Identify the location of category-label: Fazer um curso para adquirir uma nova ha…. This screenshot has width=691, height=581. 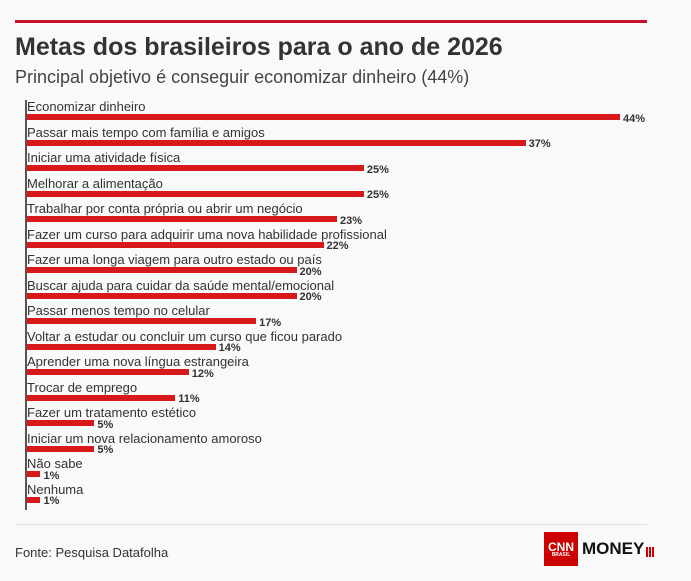
(207, 234).